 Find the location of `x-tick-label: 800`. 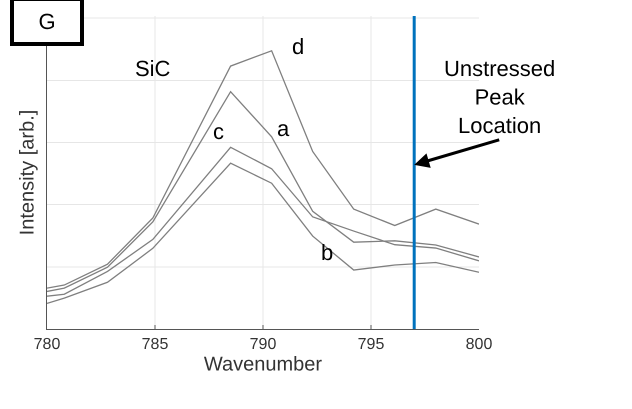

x-tick-label: 800 is located at coordinates (479, 345).